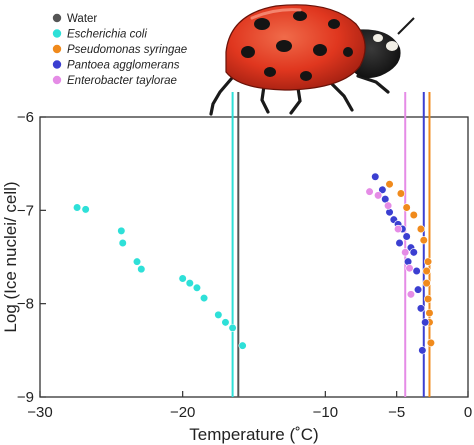 Image resolution: width=474 pixels, height=445 pixels. What do you see at coordinates (182, 412) in the screenshot?
I see `x-tick-label: −20` at bounding box center [182, 412].